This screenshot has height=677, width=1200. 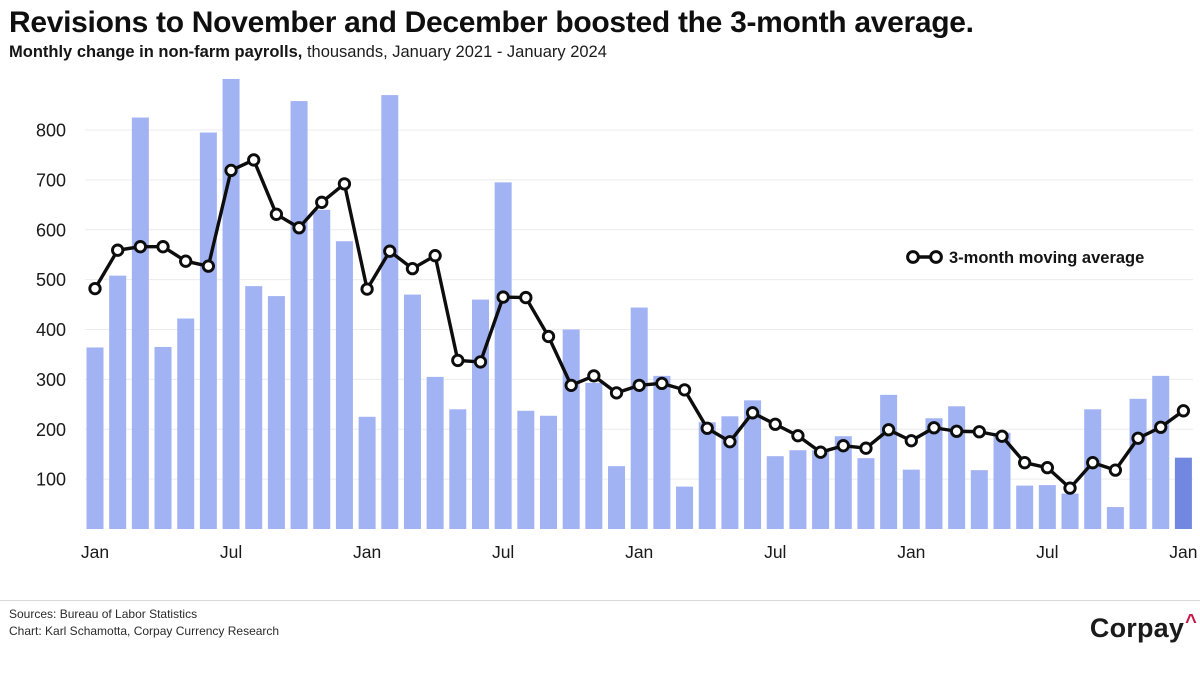 I want to click on avg-marker-Sep-2021, so click(x=276, y=214).